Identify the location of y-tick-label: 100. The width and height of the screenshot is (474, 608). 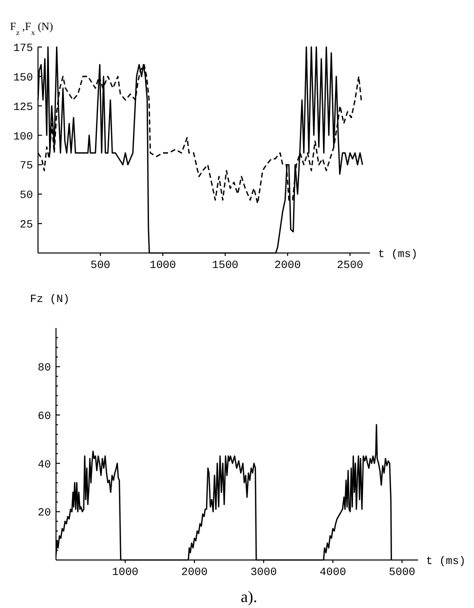
(23, 137).